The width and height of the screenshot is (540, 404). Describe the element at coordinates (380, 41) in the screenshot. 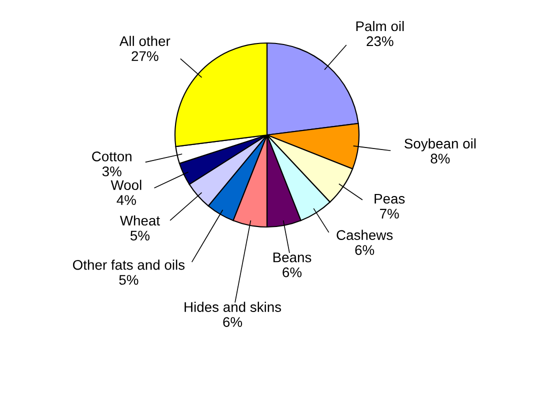

I see `data-label: 23%` at that location.